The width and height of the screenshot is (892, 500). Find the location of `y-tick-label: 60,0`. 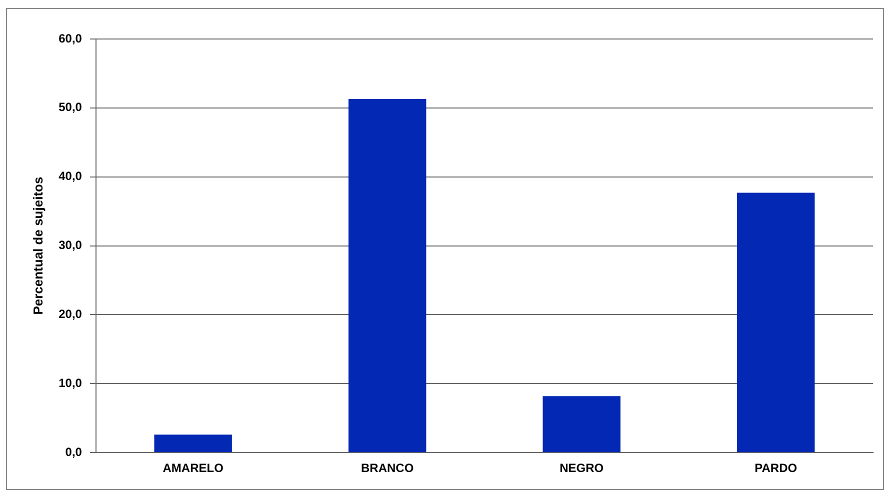

y-tick-label: 60,0 is located at coordinates (70, 38).